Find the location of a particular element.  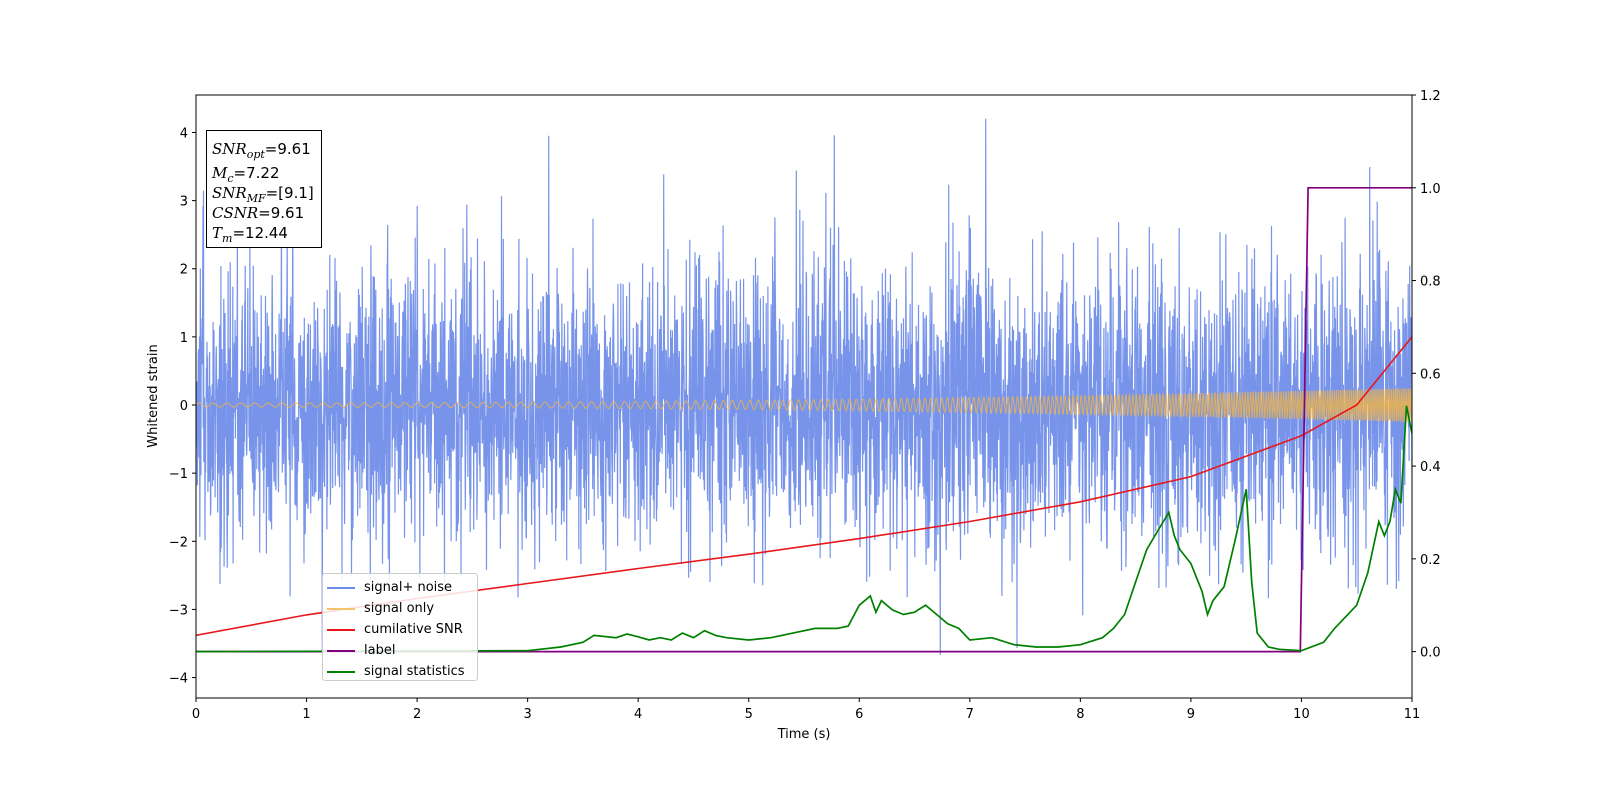

y-right-tick-label: 0.6 is located at coordinates (1430, 374).